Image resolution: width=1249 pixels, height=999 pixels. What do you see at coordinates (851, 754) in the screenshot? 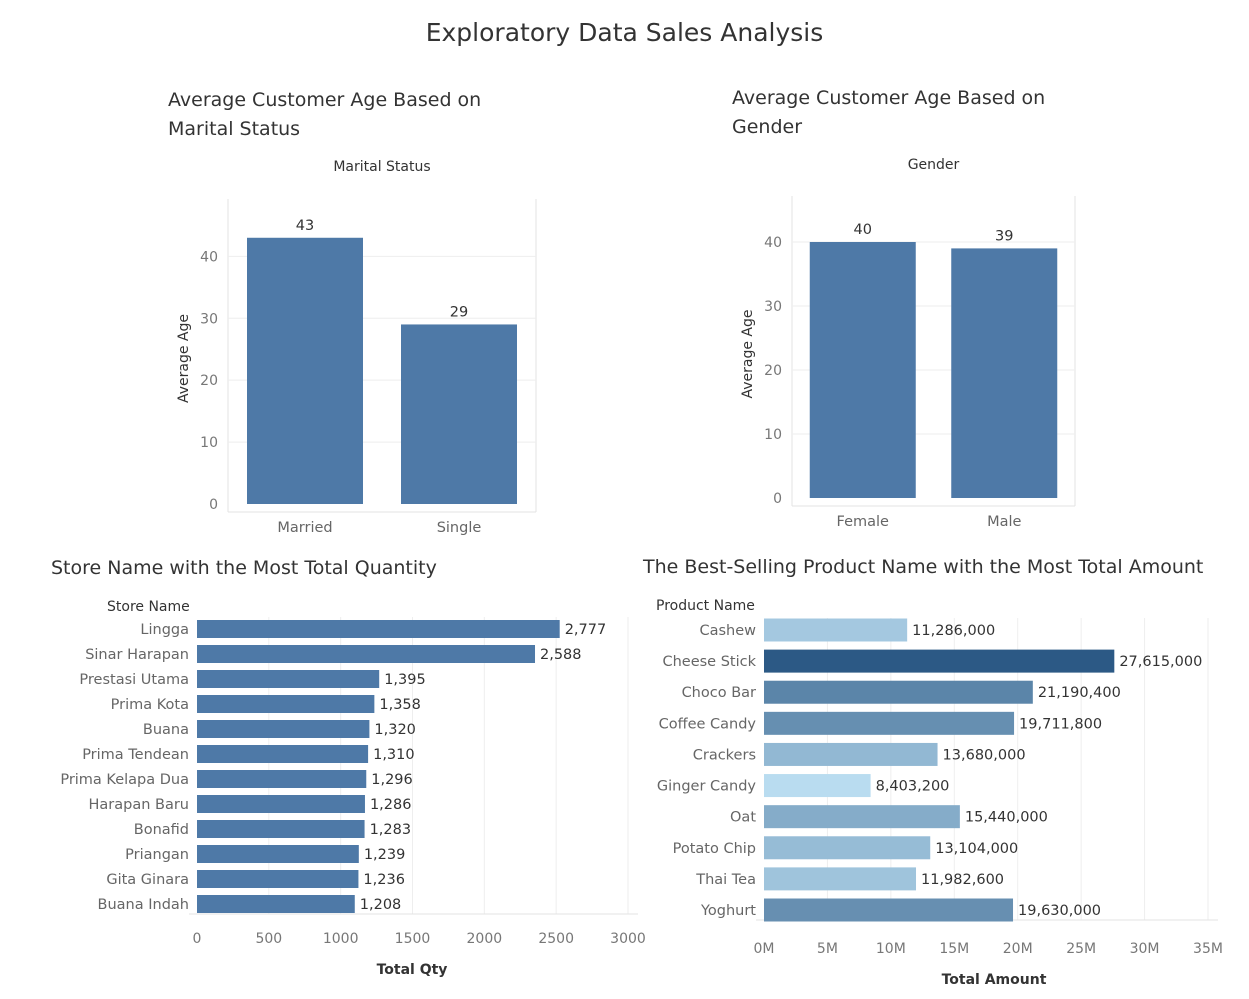
I see `bar-crackers` at bounding box center [851, 754].